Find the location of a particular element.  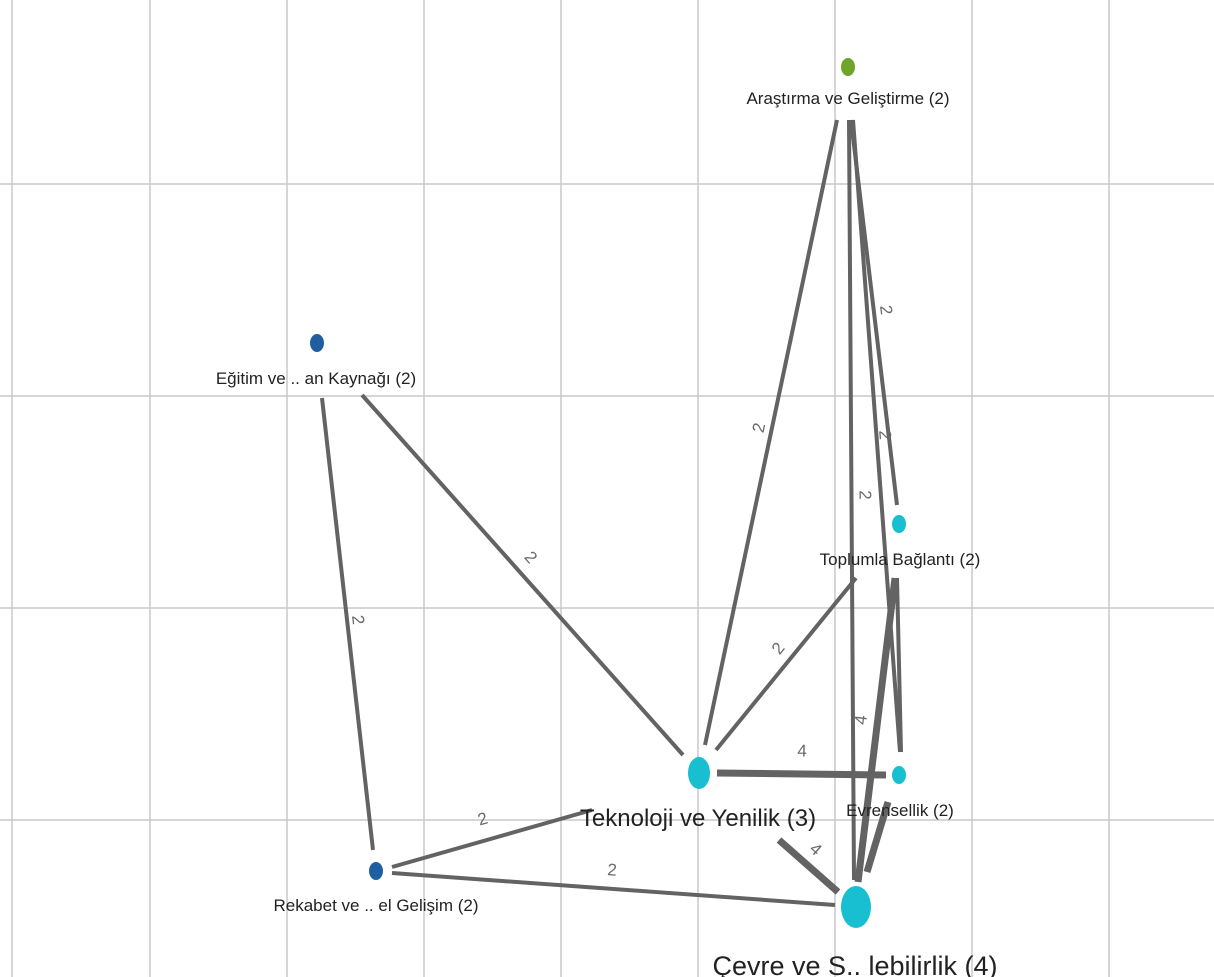

node-label-arastirma: Araştırma ve Geliştirme (2) is located at coordinates (847, 98).